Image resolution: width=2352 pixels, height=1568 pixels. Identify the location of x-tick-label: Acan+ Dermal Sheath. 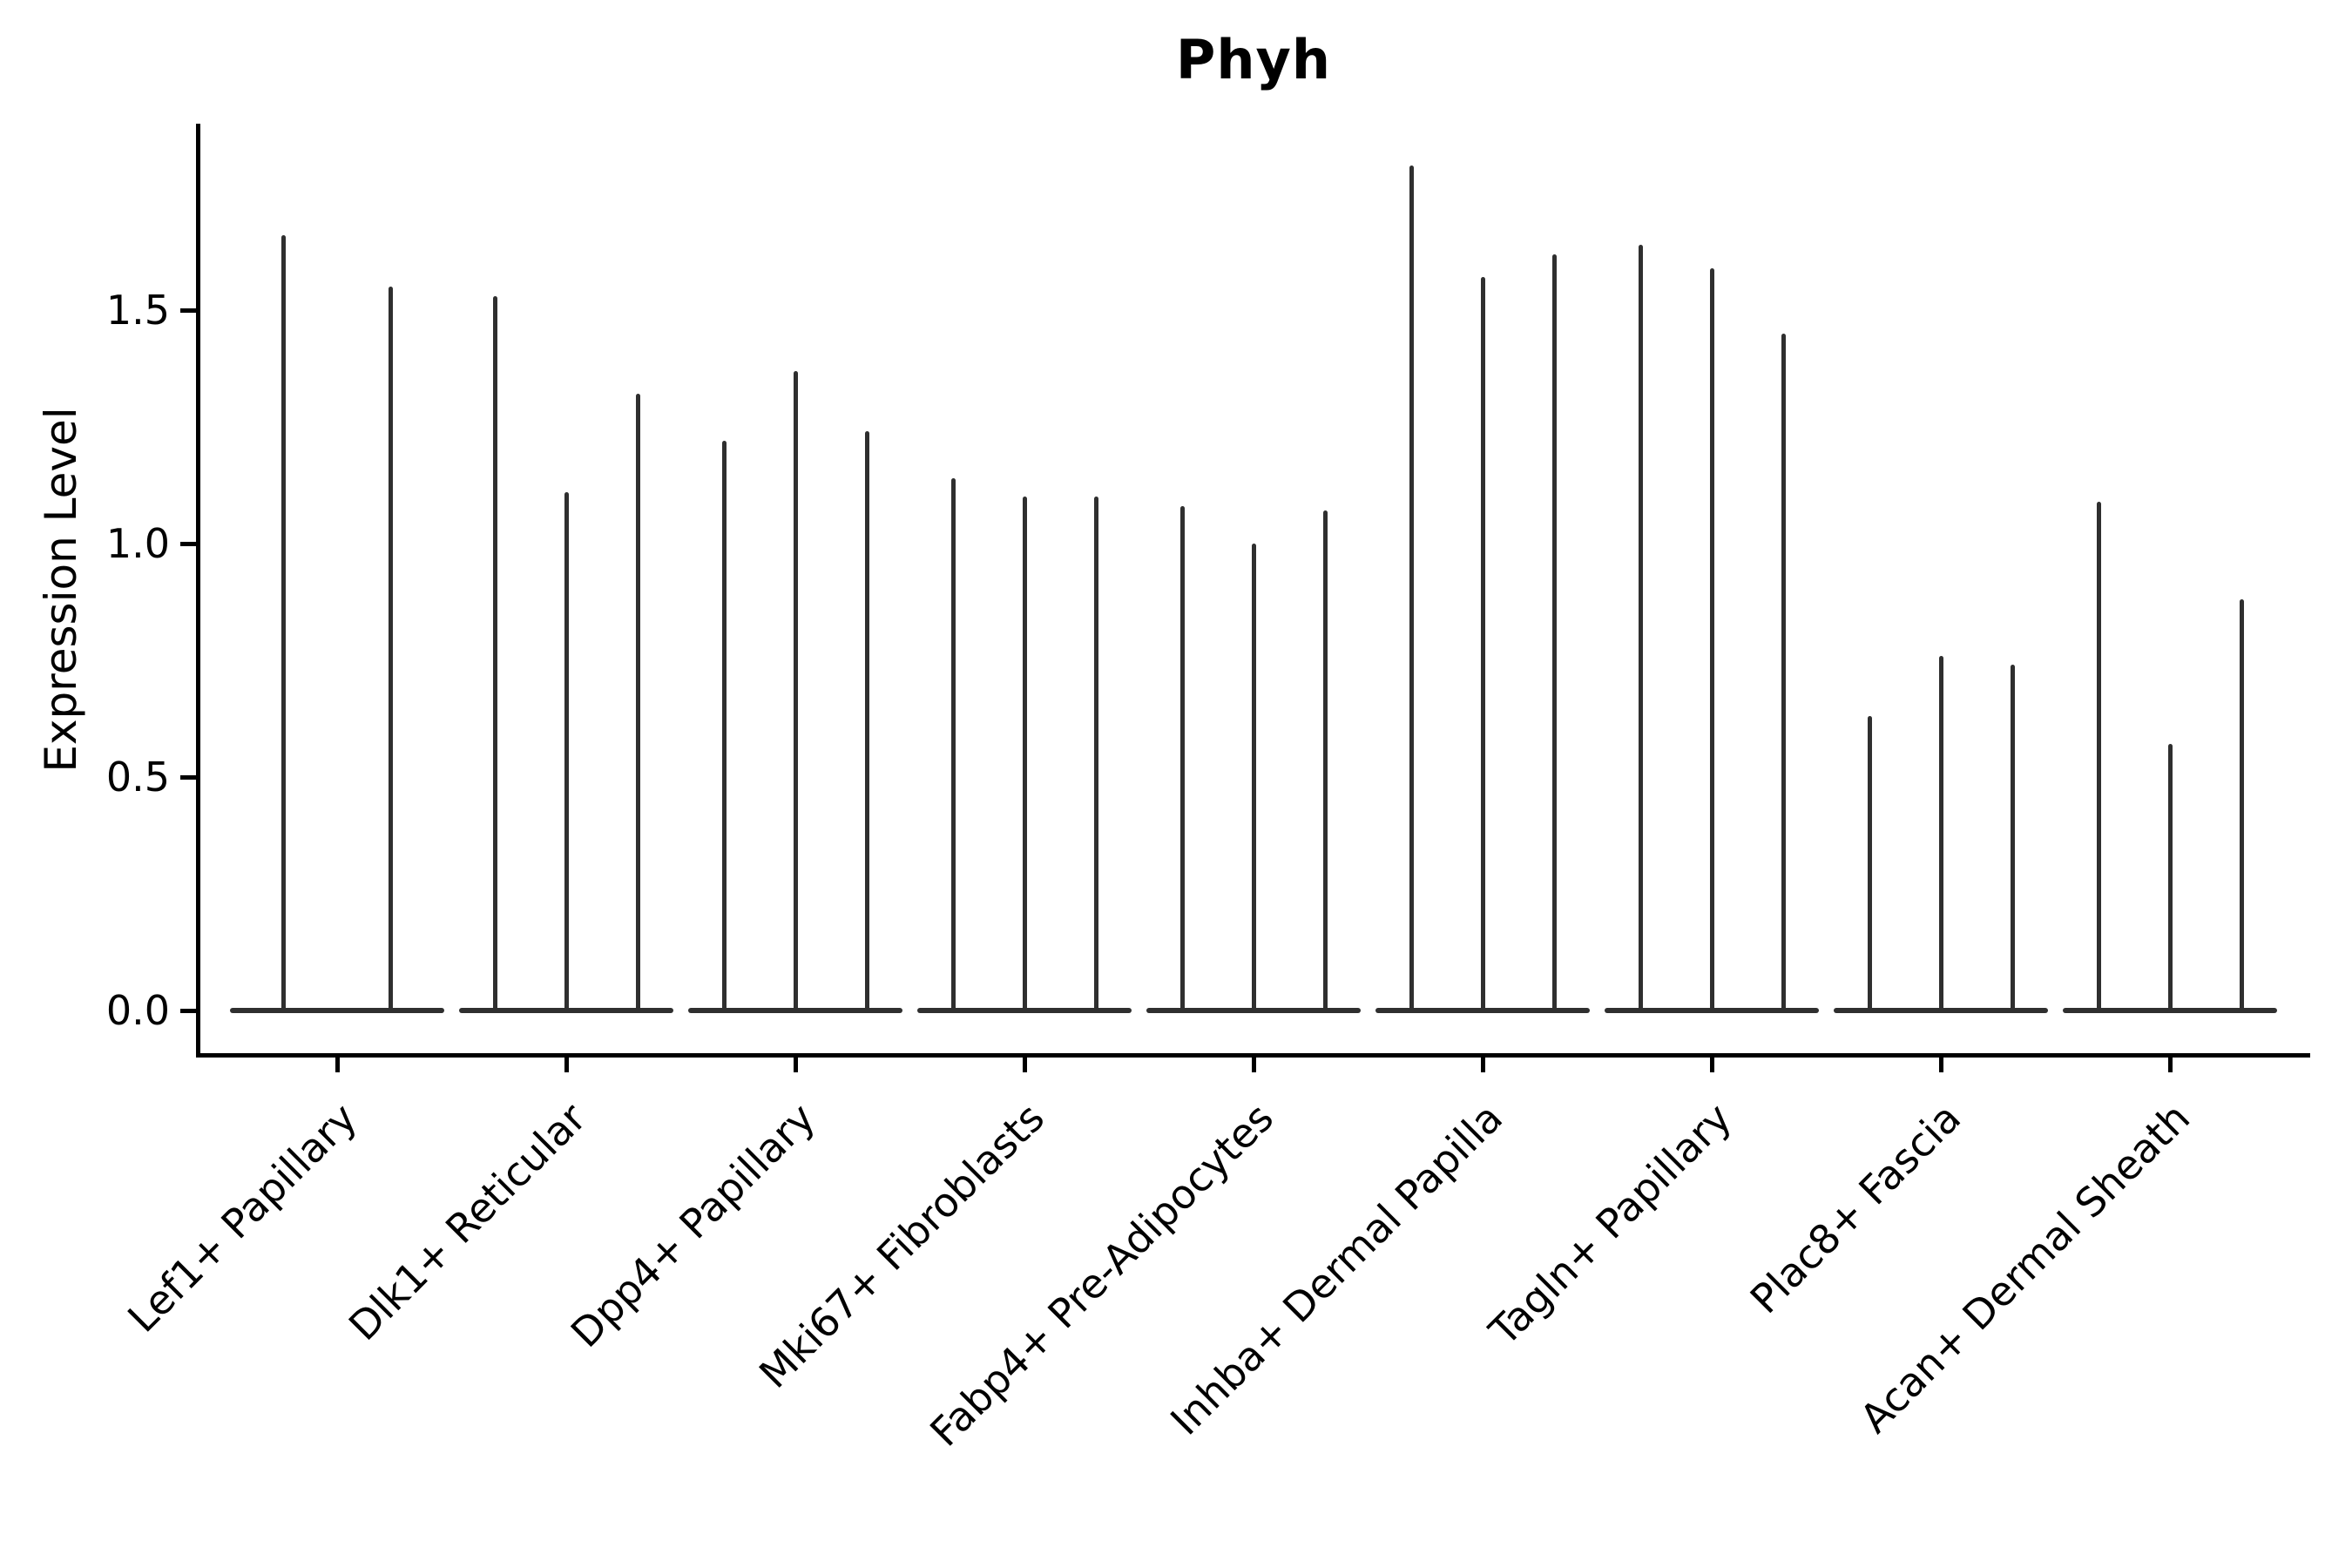
(2025, 1268).